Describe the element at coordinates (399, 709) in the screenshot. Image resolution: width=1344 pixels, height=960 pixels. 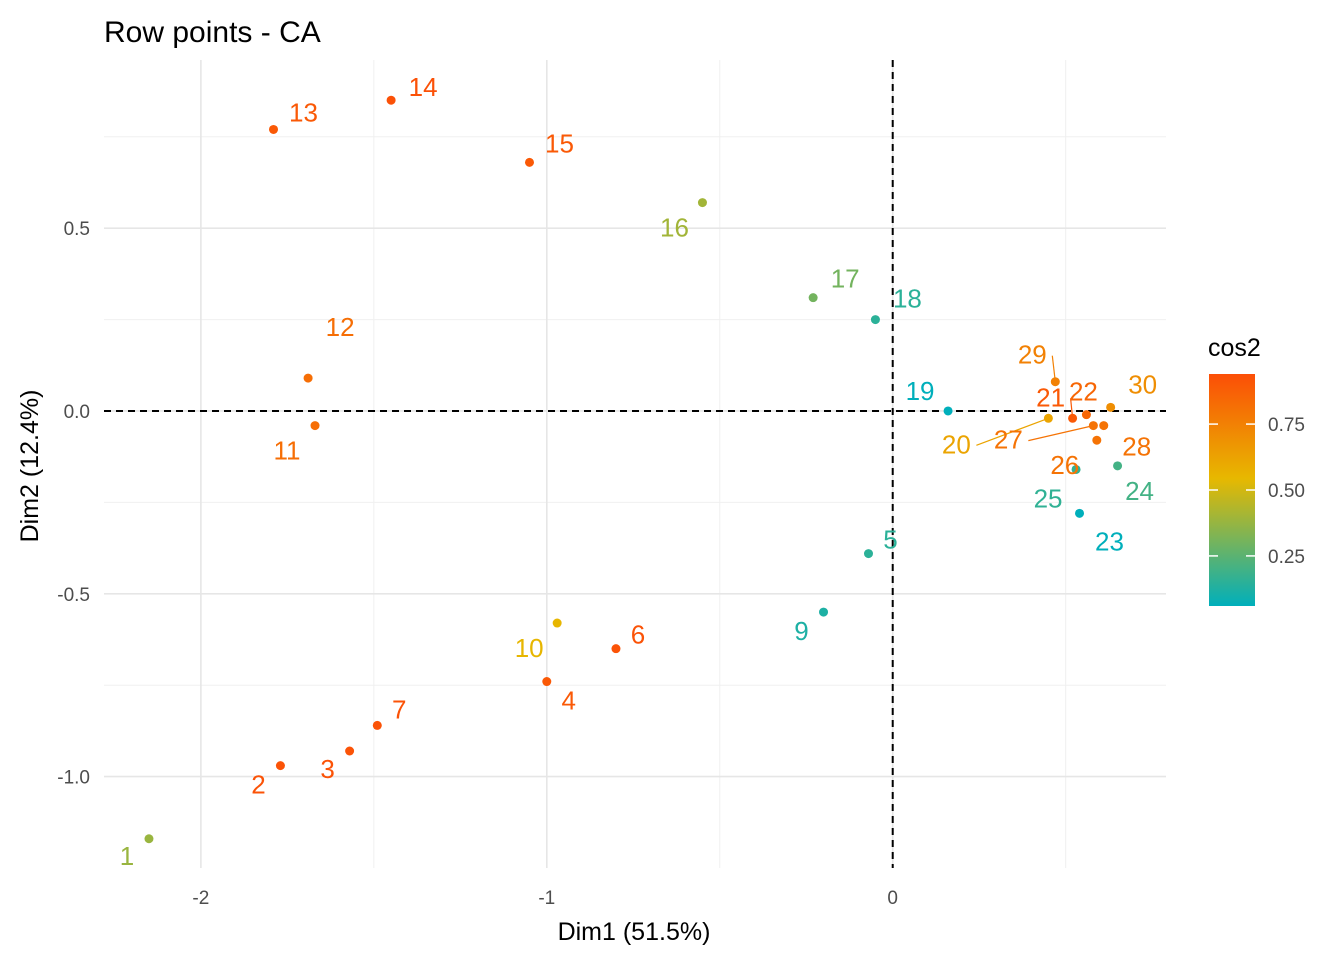
I see `point-label: 7` at that location.